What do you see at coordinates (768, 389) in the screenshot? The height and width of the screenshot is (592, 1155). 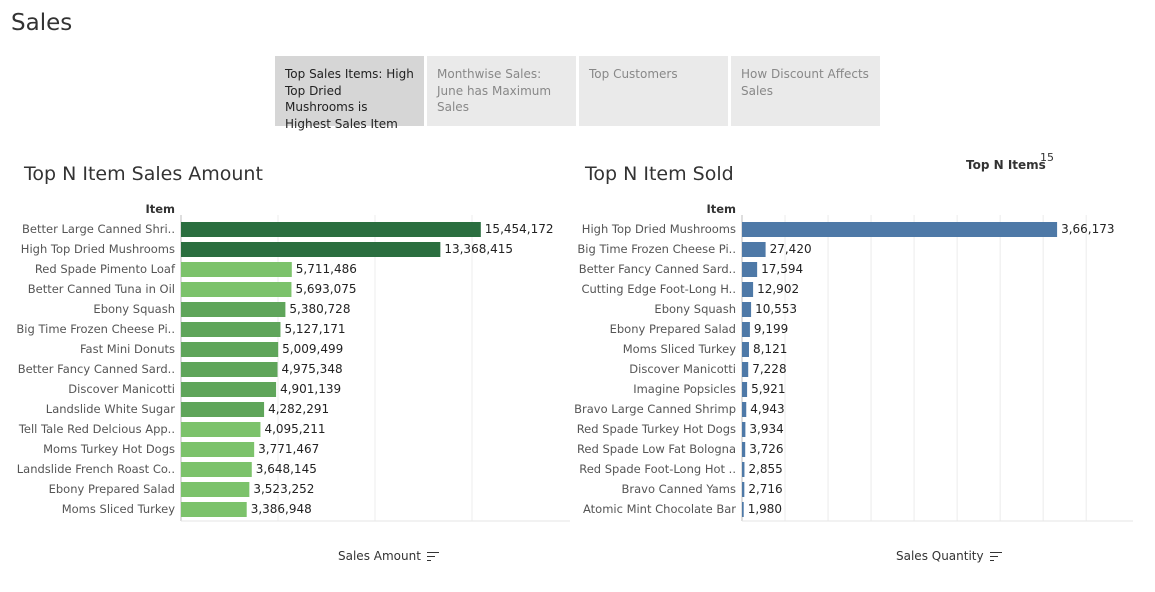 I see `value-label: 5,921` at bounding box center [768, 389].